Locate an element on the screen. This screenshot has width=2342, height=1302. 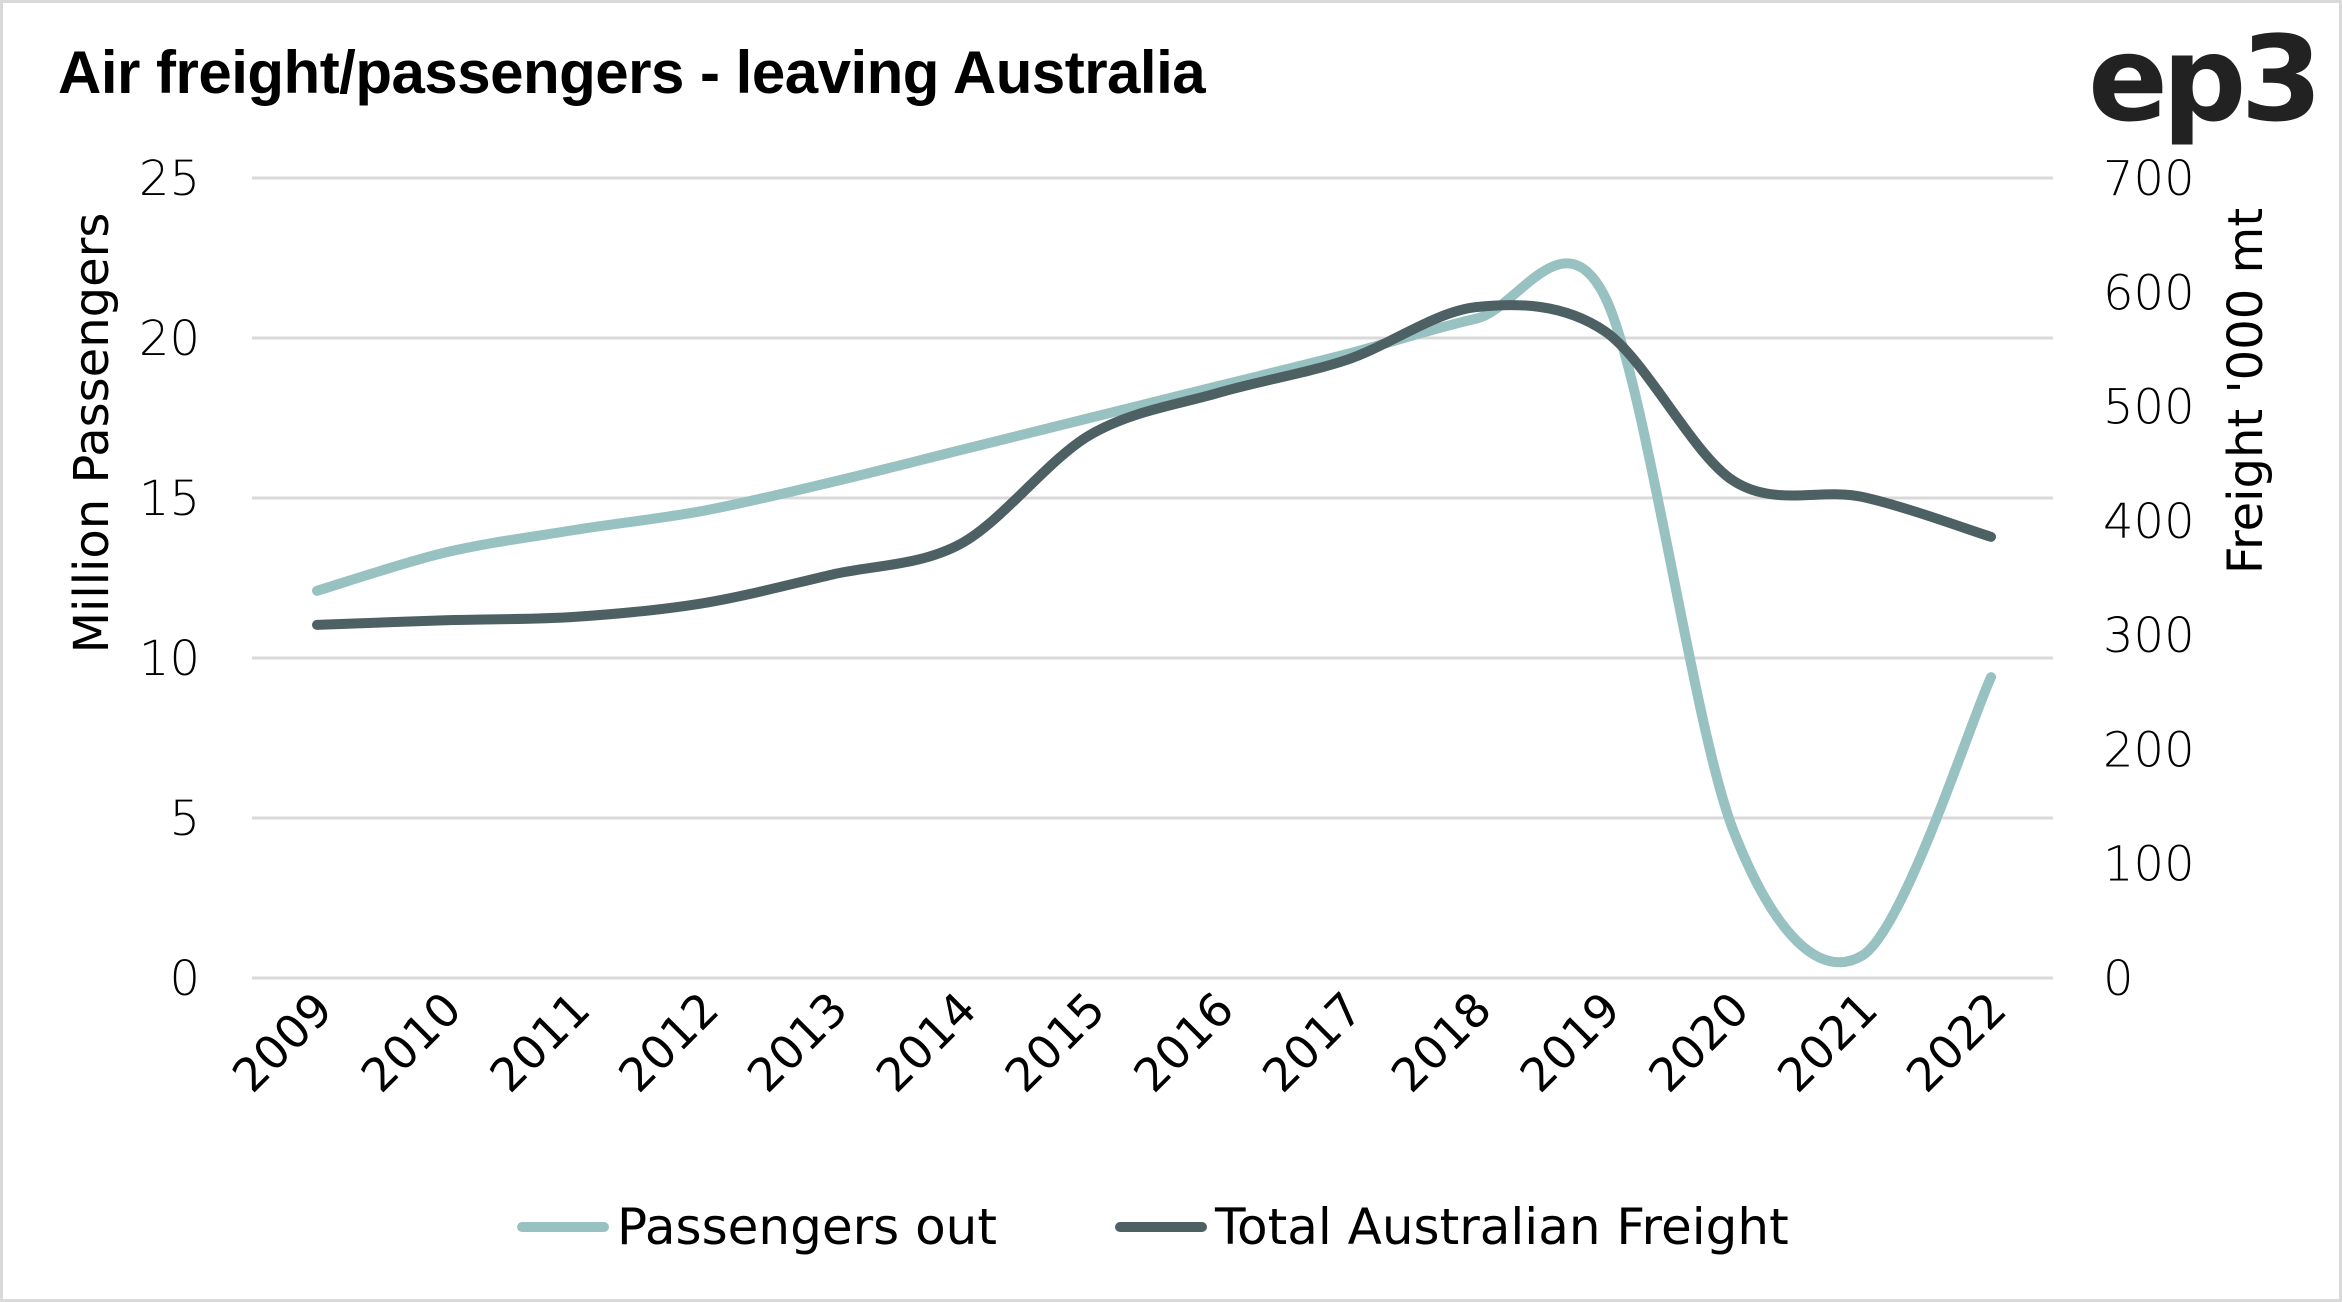
x-tick-label: 2022 is located at coordinates (1956, 1042).